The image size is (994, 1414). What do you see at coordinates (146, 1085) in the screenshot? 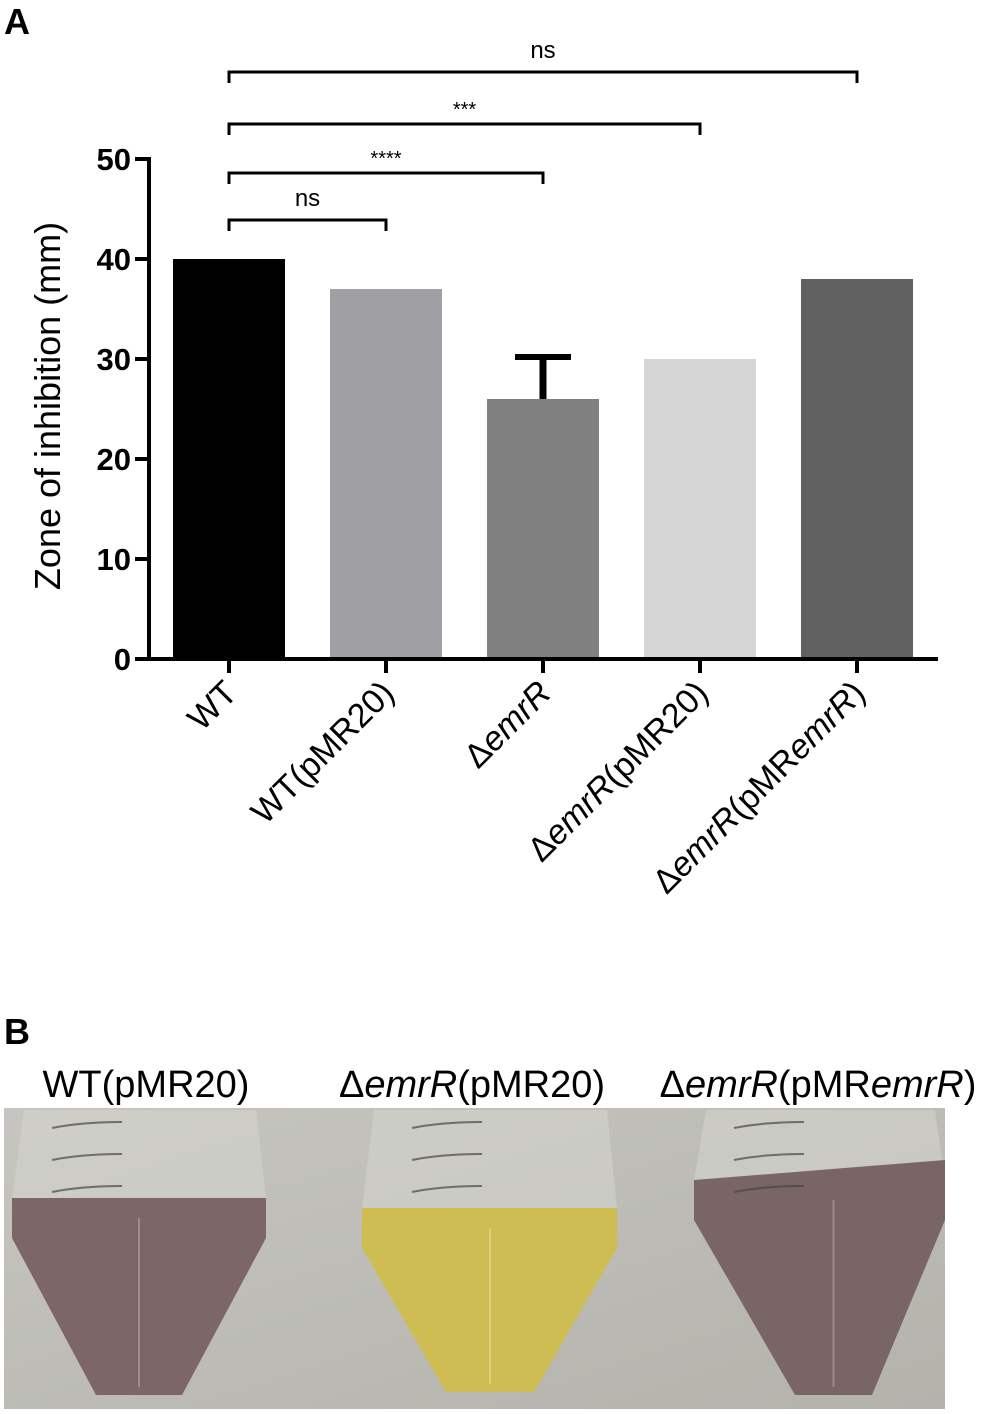
I see `tube-label-0: WT(pMR20)` at bounding box center [146, 1085].